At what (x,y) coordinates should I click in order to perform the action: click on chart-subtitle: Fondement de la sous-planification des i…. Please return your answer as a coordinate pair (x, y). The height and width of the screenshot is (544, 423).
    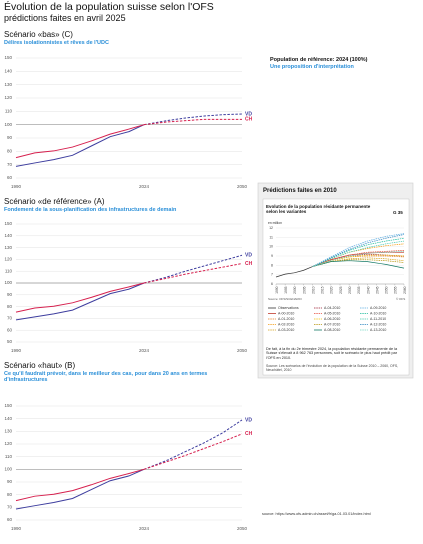
    Looking at the image, I should click on (90, 210).